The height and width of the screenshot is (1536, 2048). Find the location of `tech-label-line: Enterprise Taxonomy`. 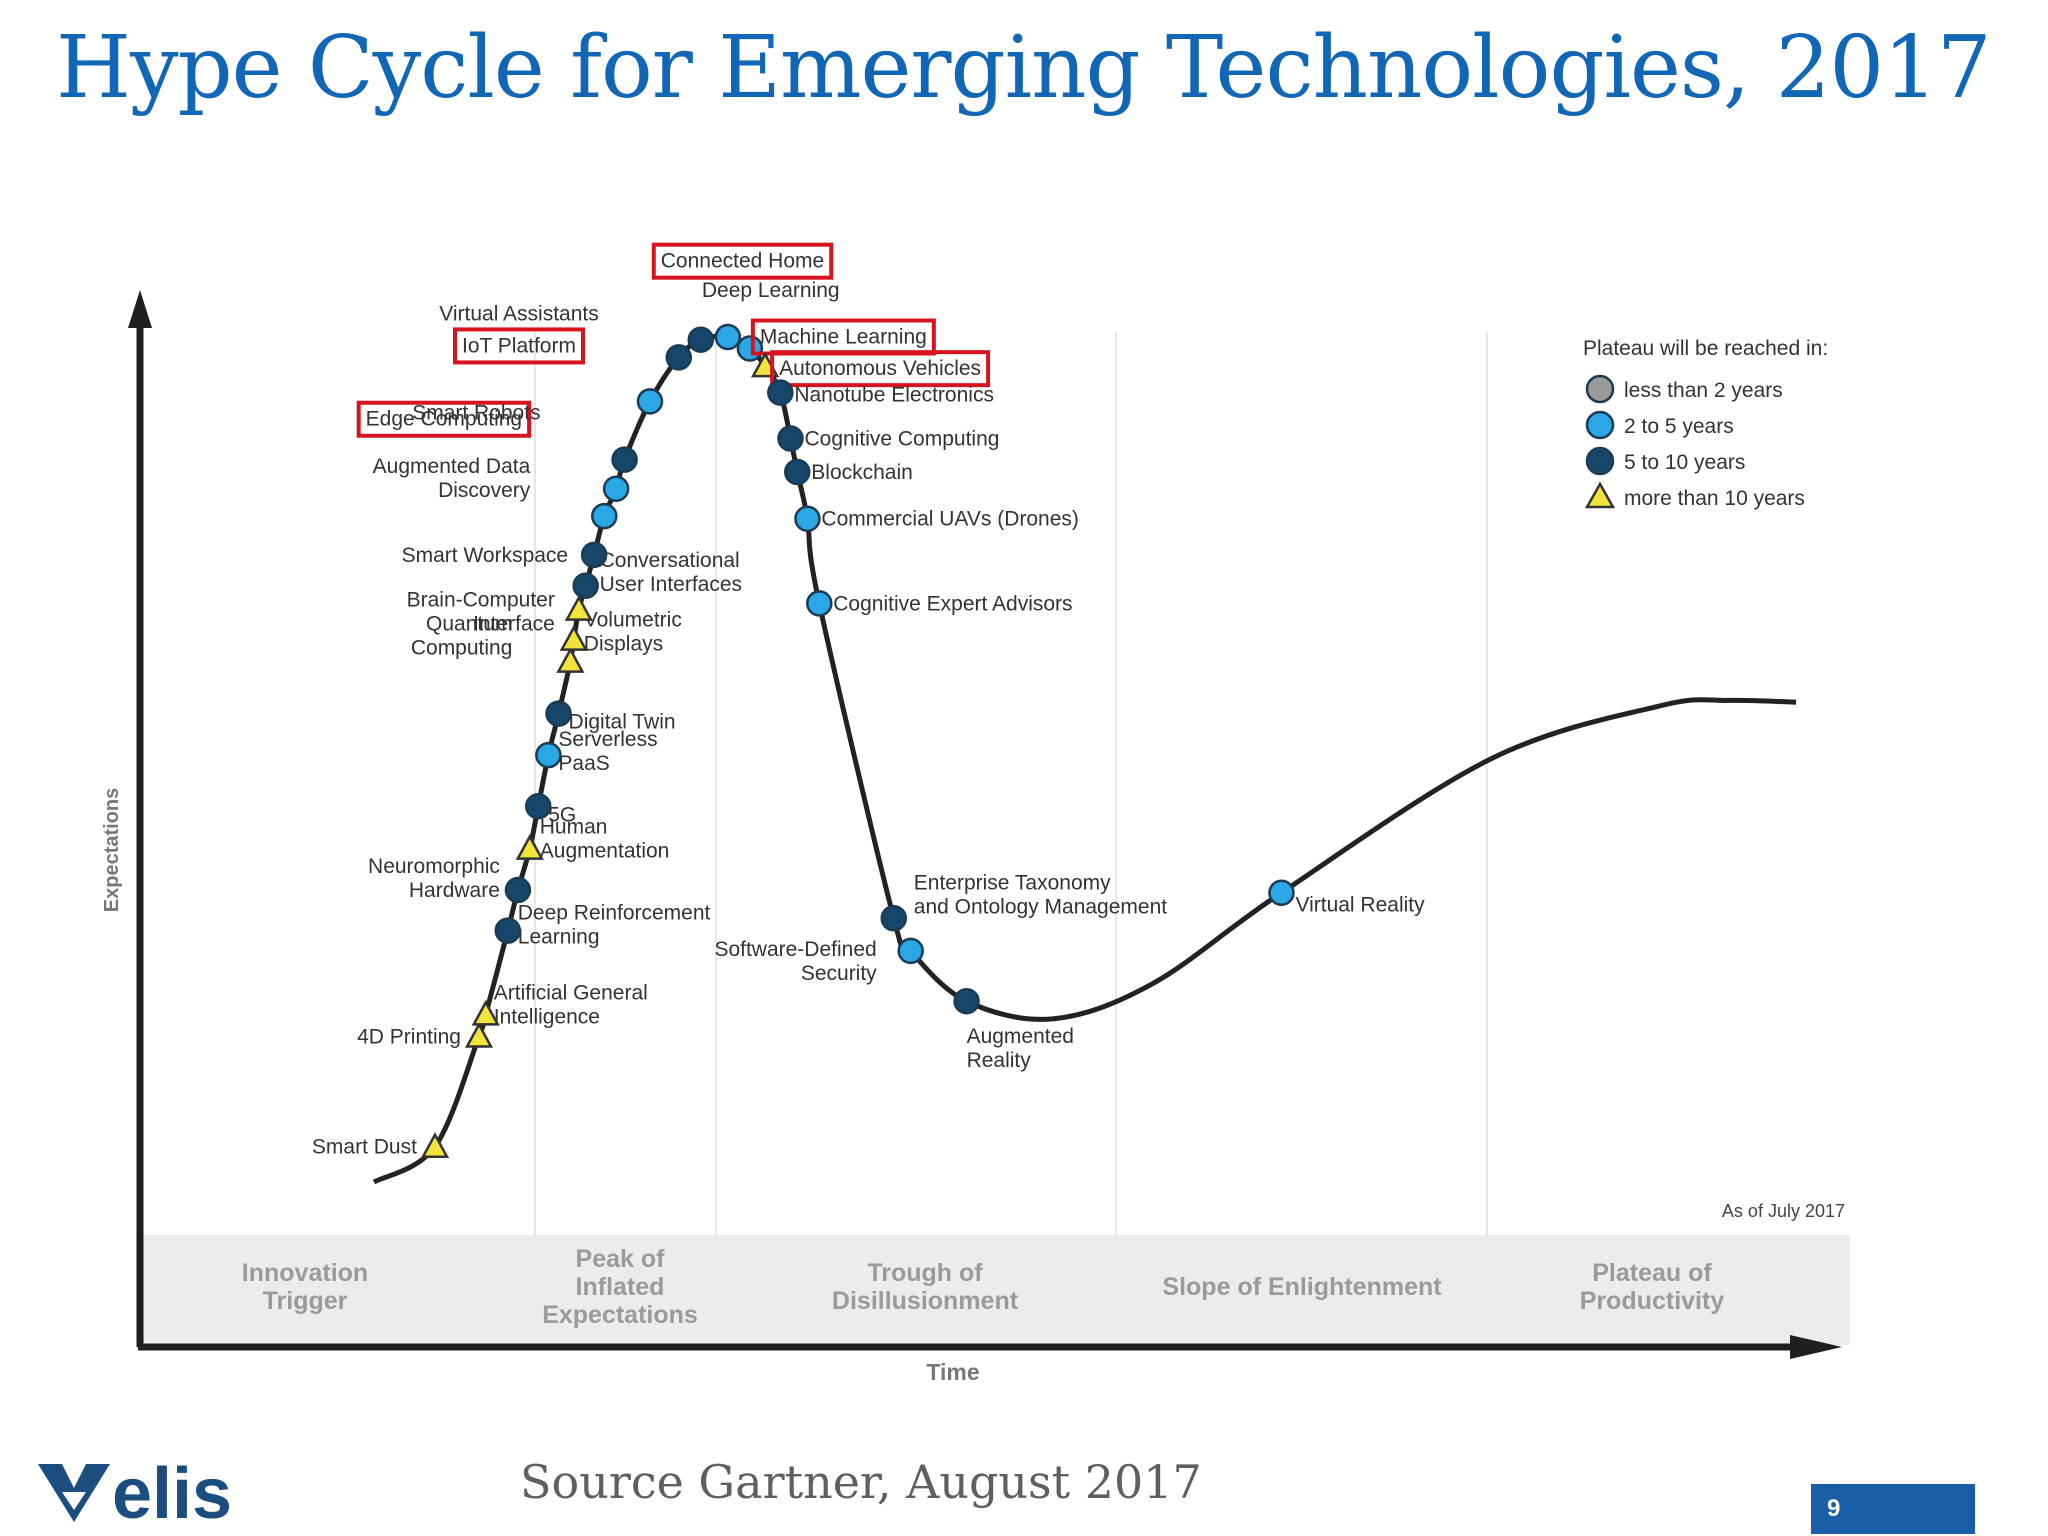

tech-label-line: Enterprise Taxonomy is located at coordinates (1012, 882).